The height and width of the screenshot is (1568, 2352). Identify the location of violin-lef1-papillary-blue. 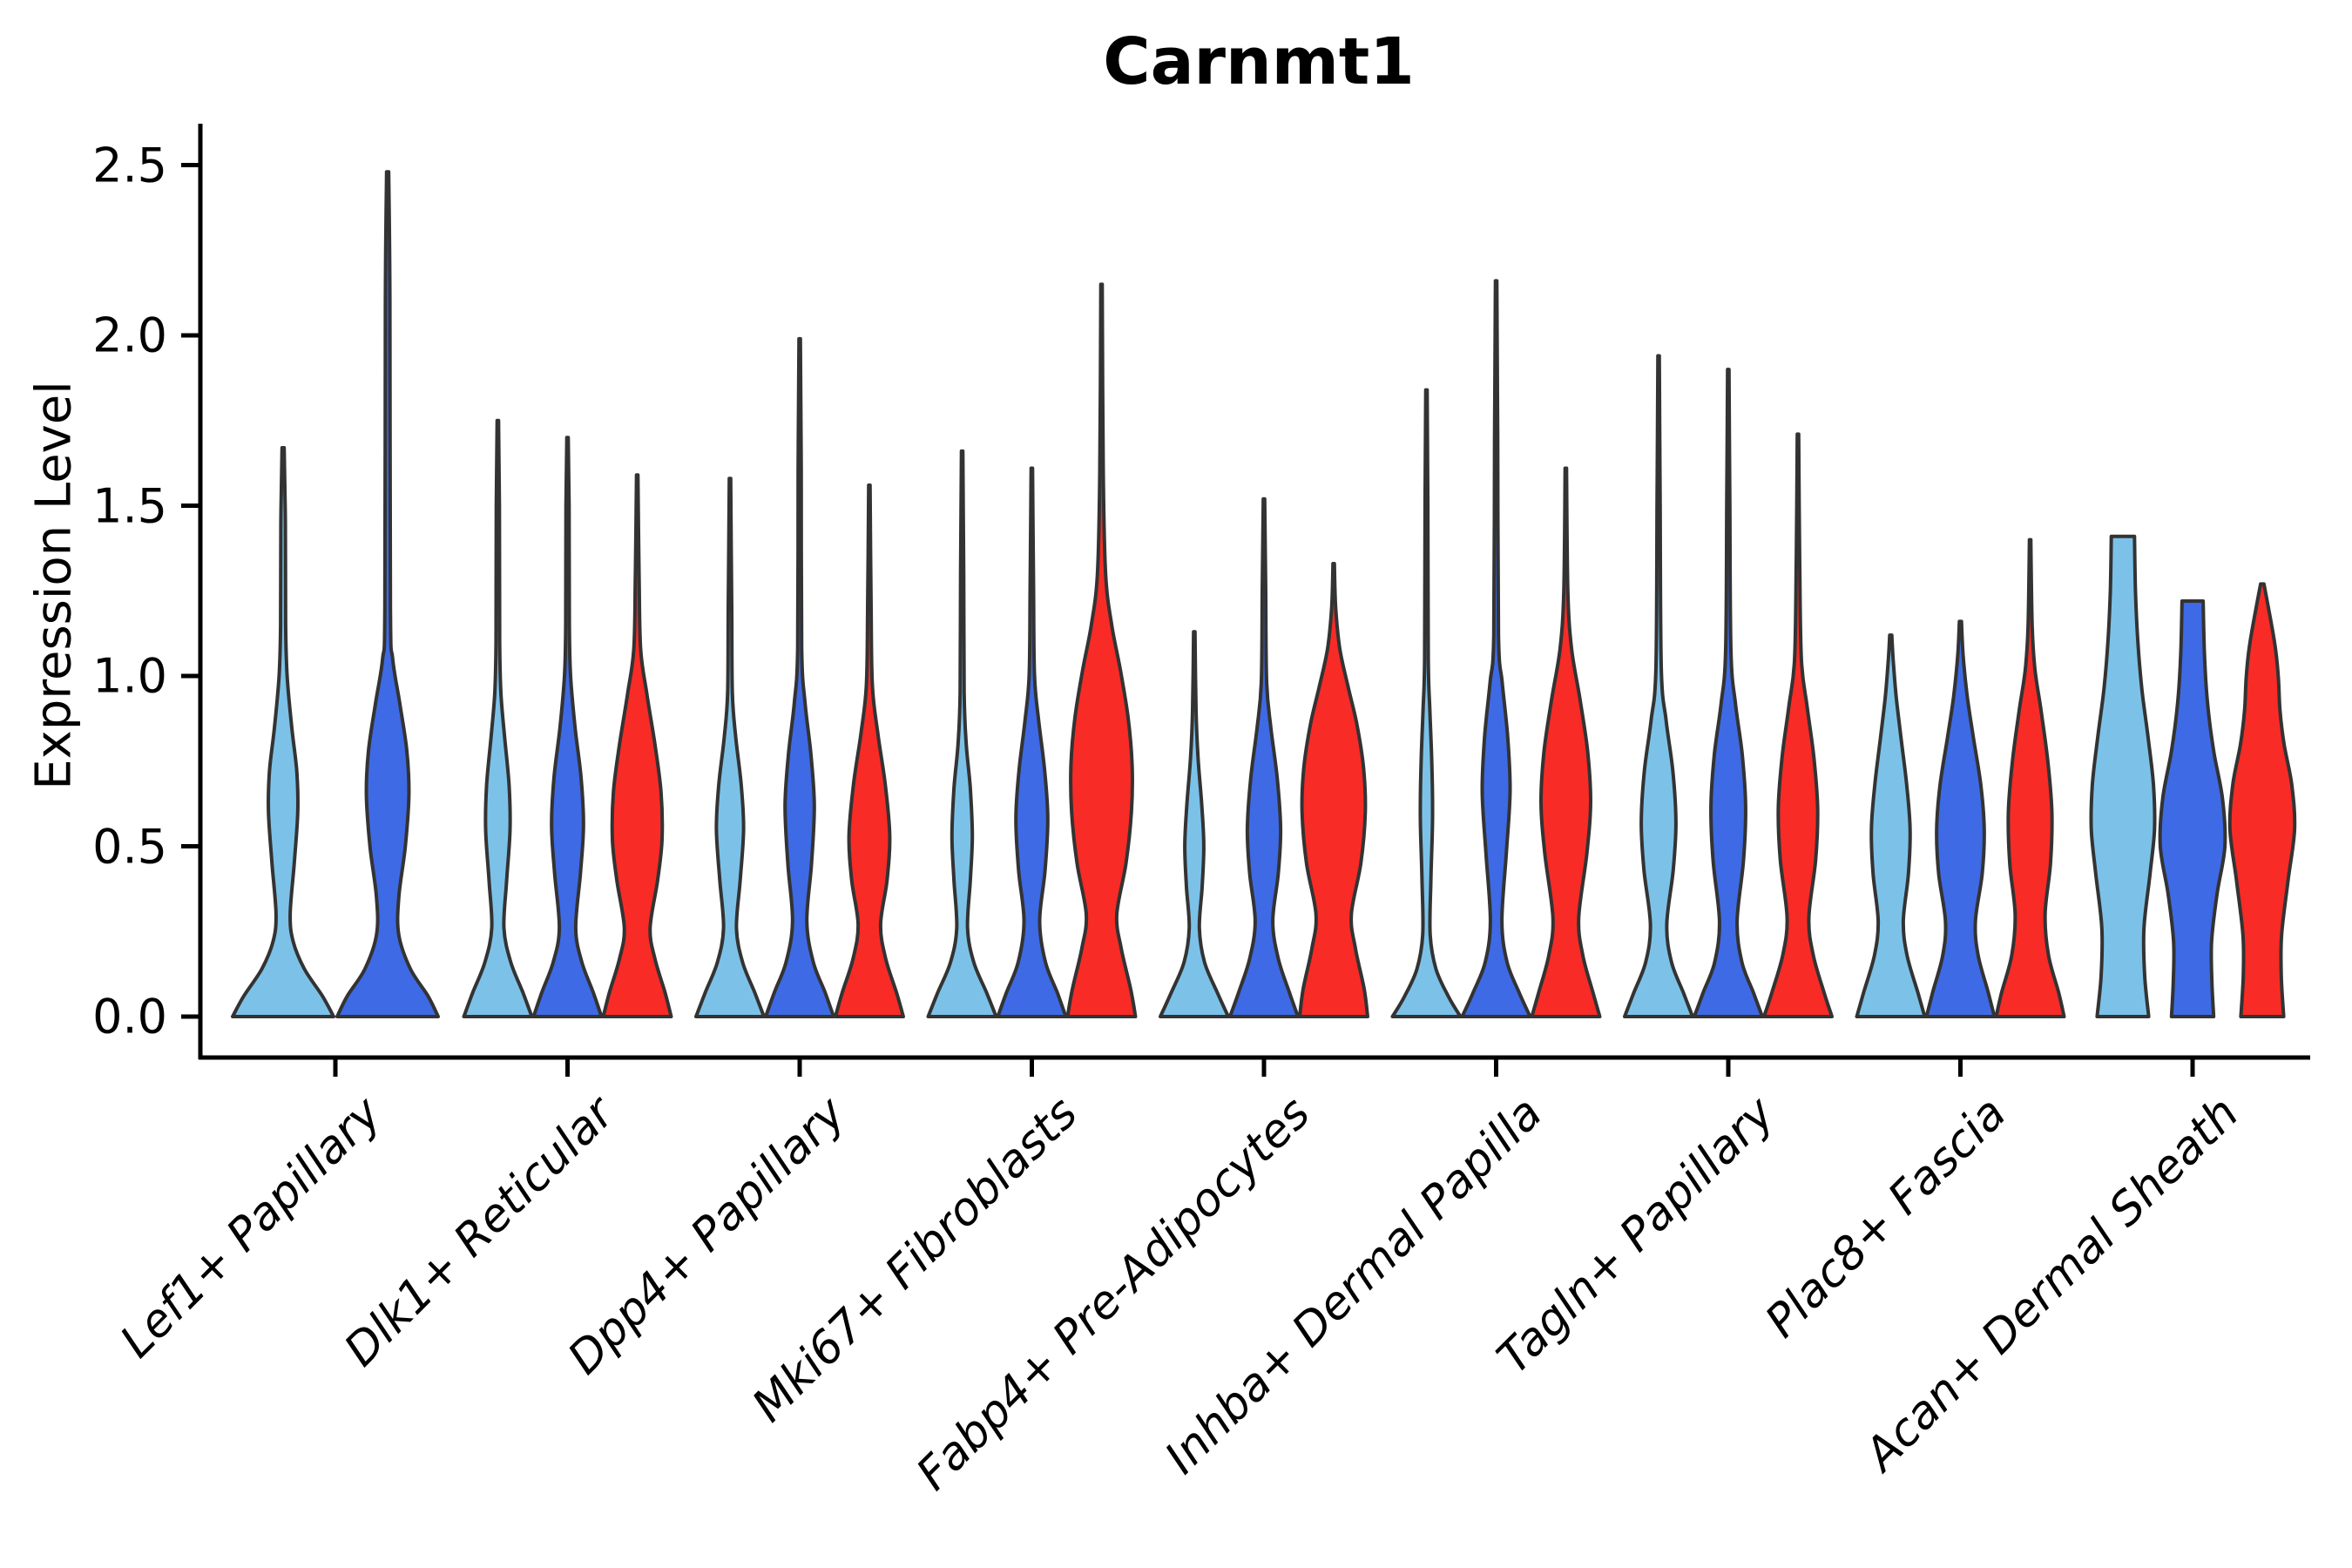
(388, 594).